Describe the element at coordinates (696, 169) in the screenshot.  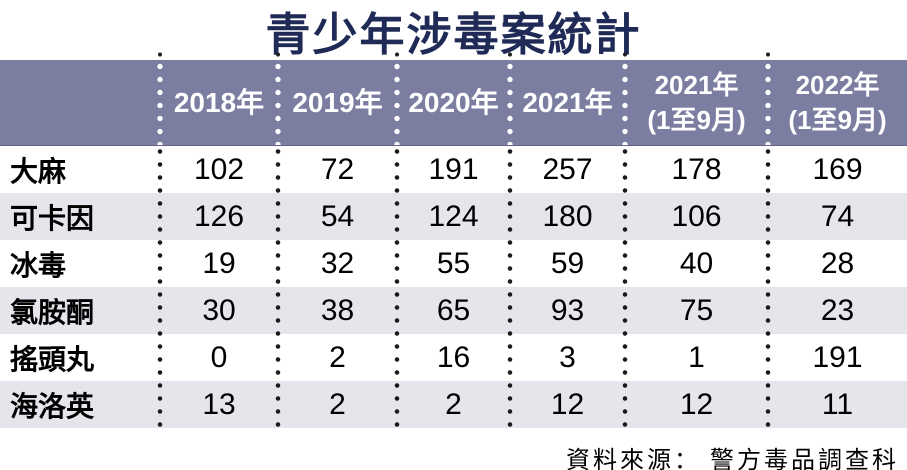
I see `value-cell: 178` at that location.